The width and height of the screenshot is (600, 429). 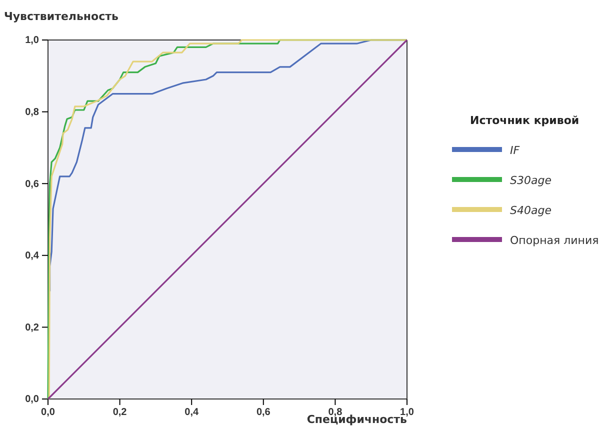 What do you see at coordinates (48, 412) in the screenshot?
I see `x-tick-label: 0,0` at bounding box center [48, 412].